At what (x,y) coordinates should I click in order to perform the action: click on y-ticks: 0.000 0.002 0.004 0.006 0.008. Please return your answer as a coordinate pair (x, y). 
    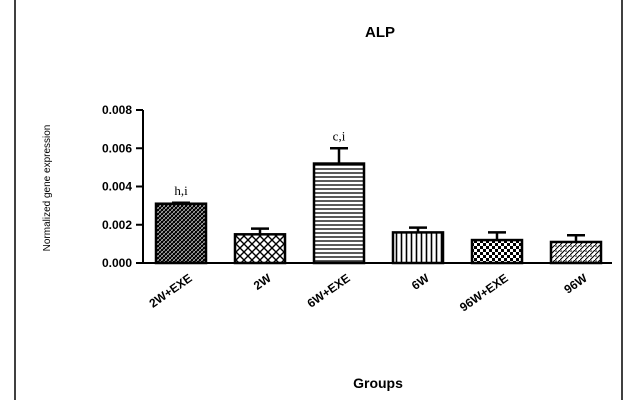
    Looking at the image, I should click on (122, 186).